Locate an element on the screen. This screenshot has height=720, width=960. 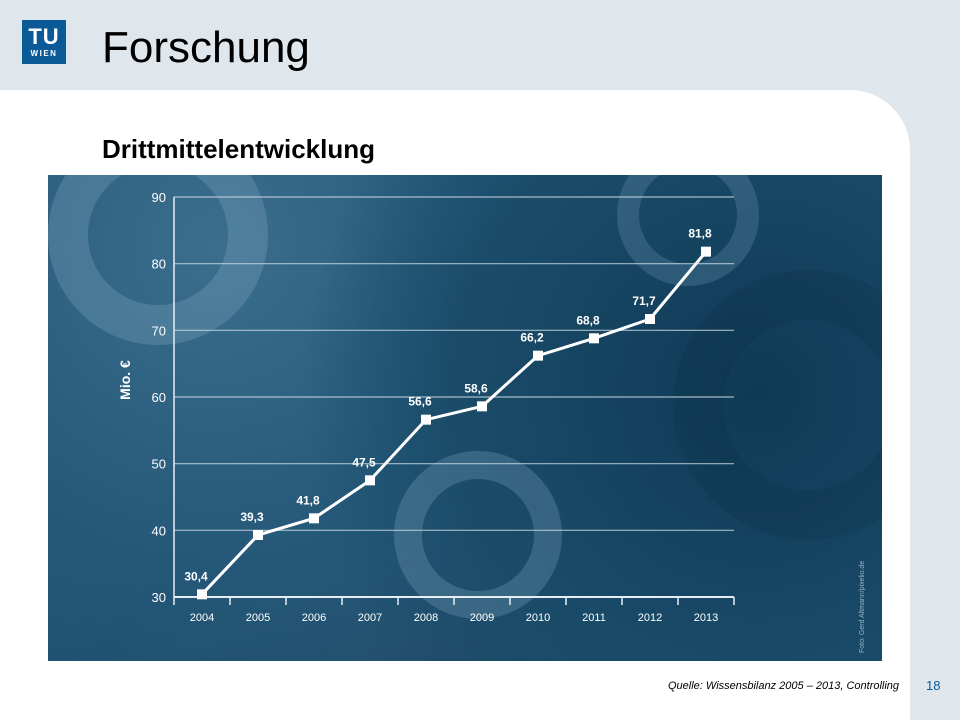
data-label: 66,2 is located at coordinates (532, 338).